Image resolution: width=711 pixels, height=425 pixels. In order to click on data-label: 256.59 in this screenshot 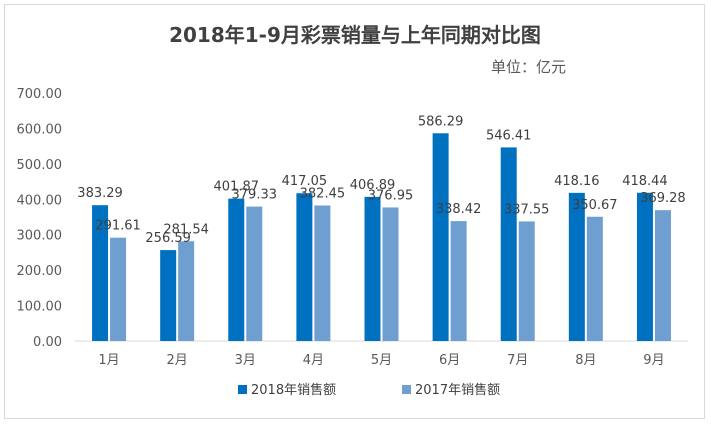, I will do `click(168, 238)`.